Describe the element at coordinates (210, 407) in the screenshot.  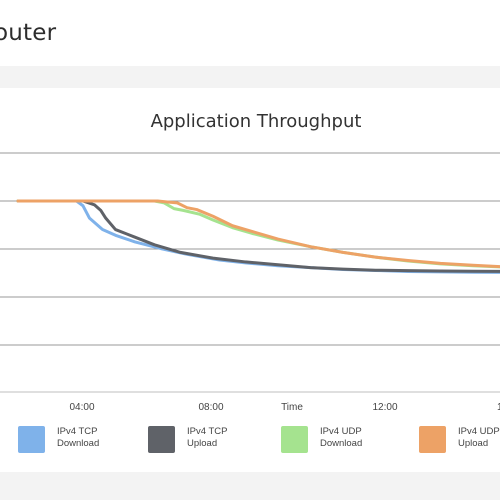
I see `x-tick-label: 08:00` at that location.